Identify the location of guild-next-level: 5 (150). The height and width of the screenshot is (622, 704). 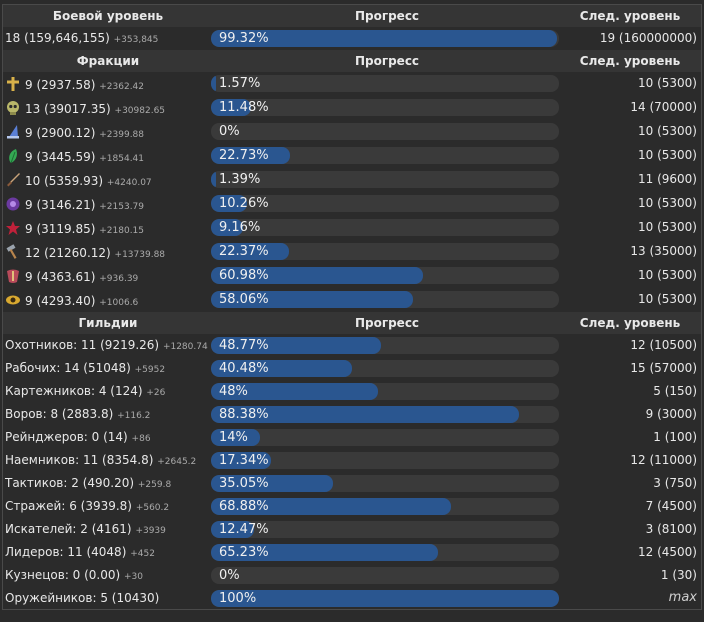
(675, 391).